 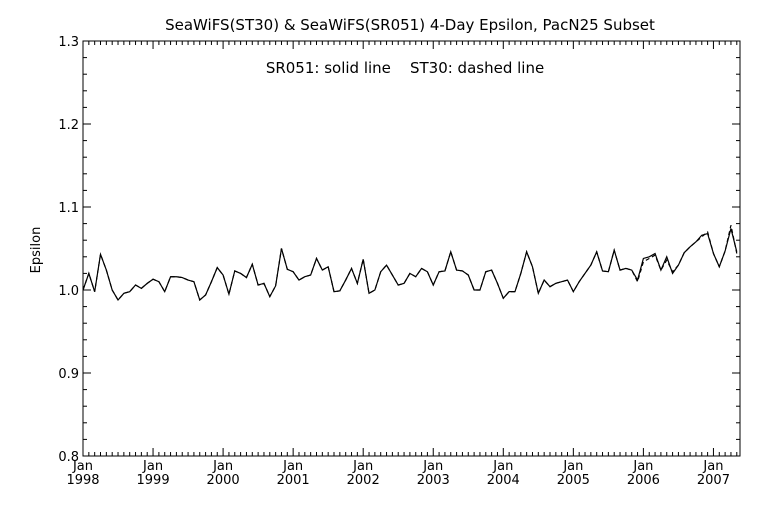 What do you see at coordinates (153, 480) in the screenshot?
I see `x-tick-year: 1999` at bounding box center [153, 480].